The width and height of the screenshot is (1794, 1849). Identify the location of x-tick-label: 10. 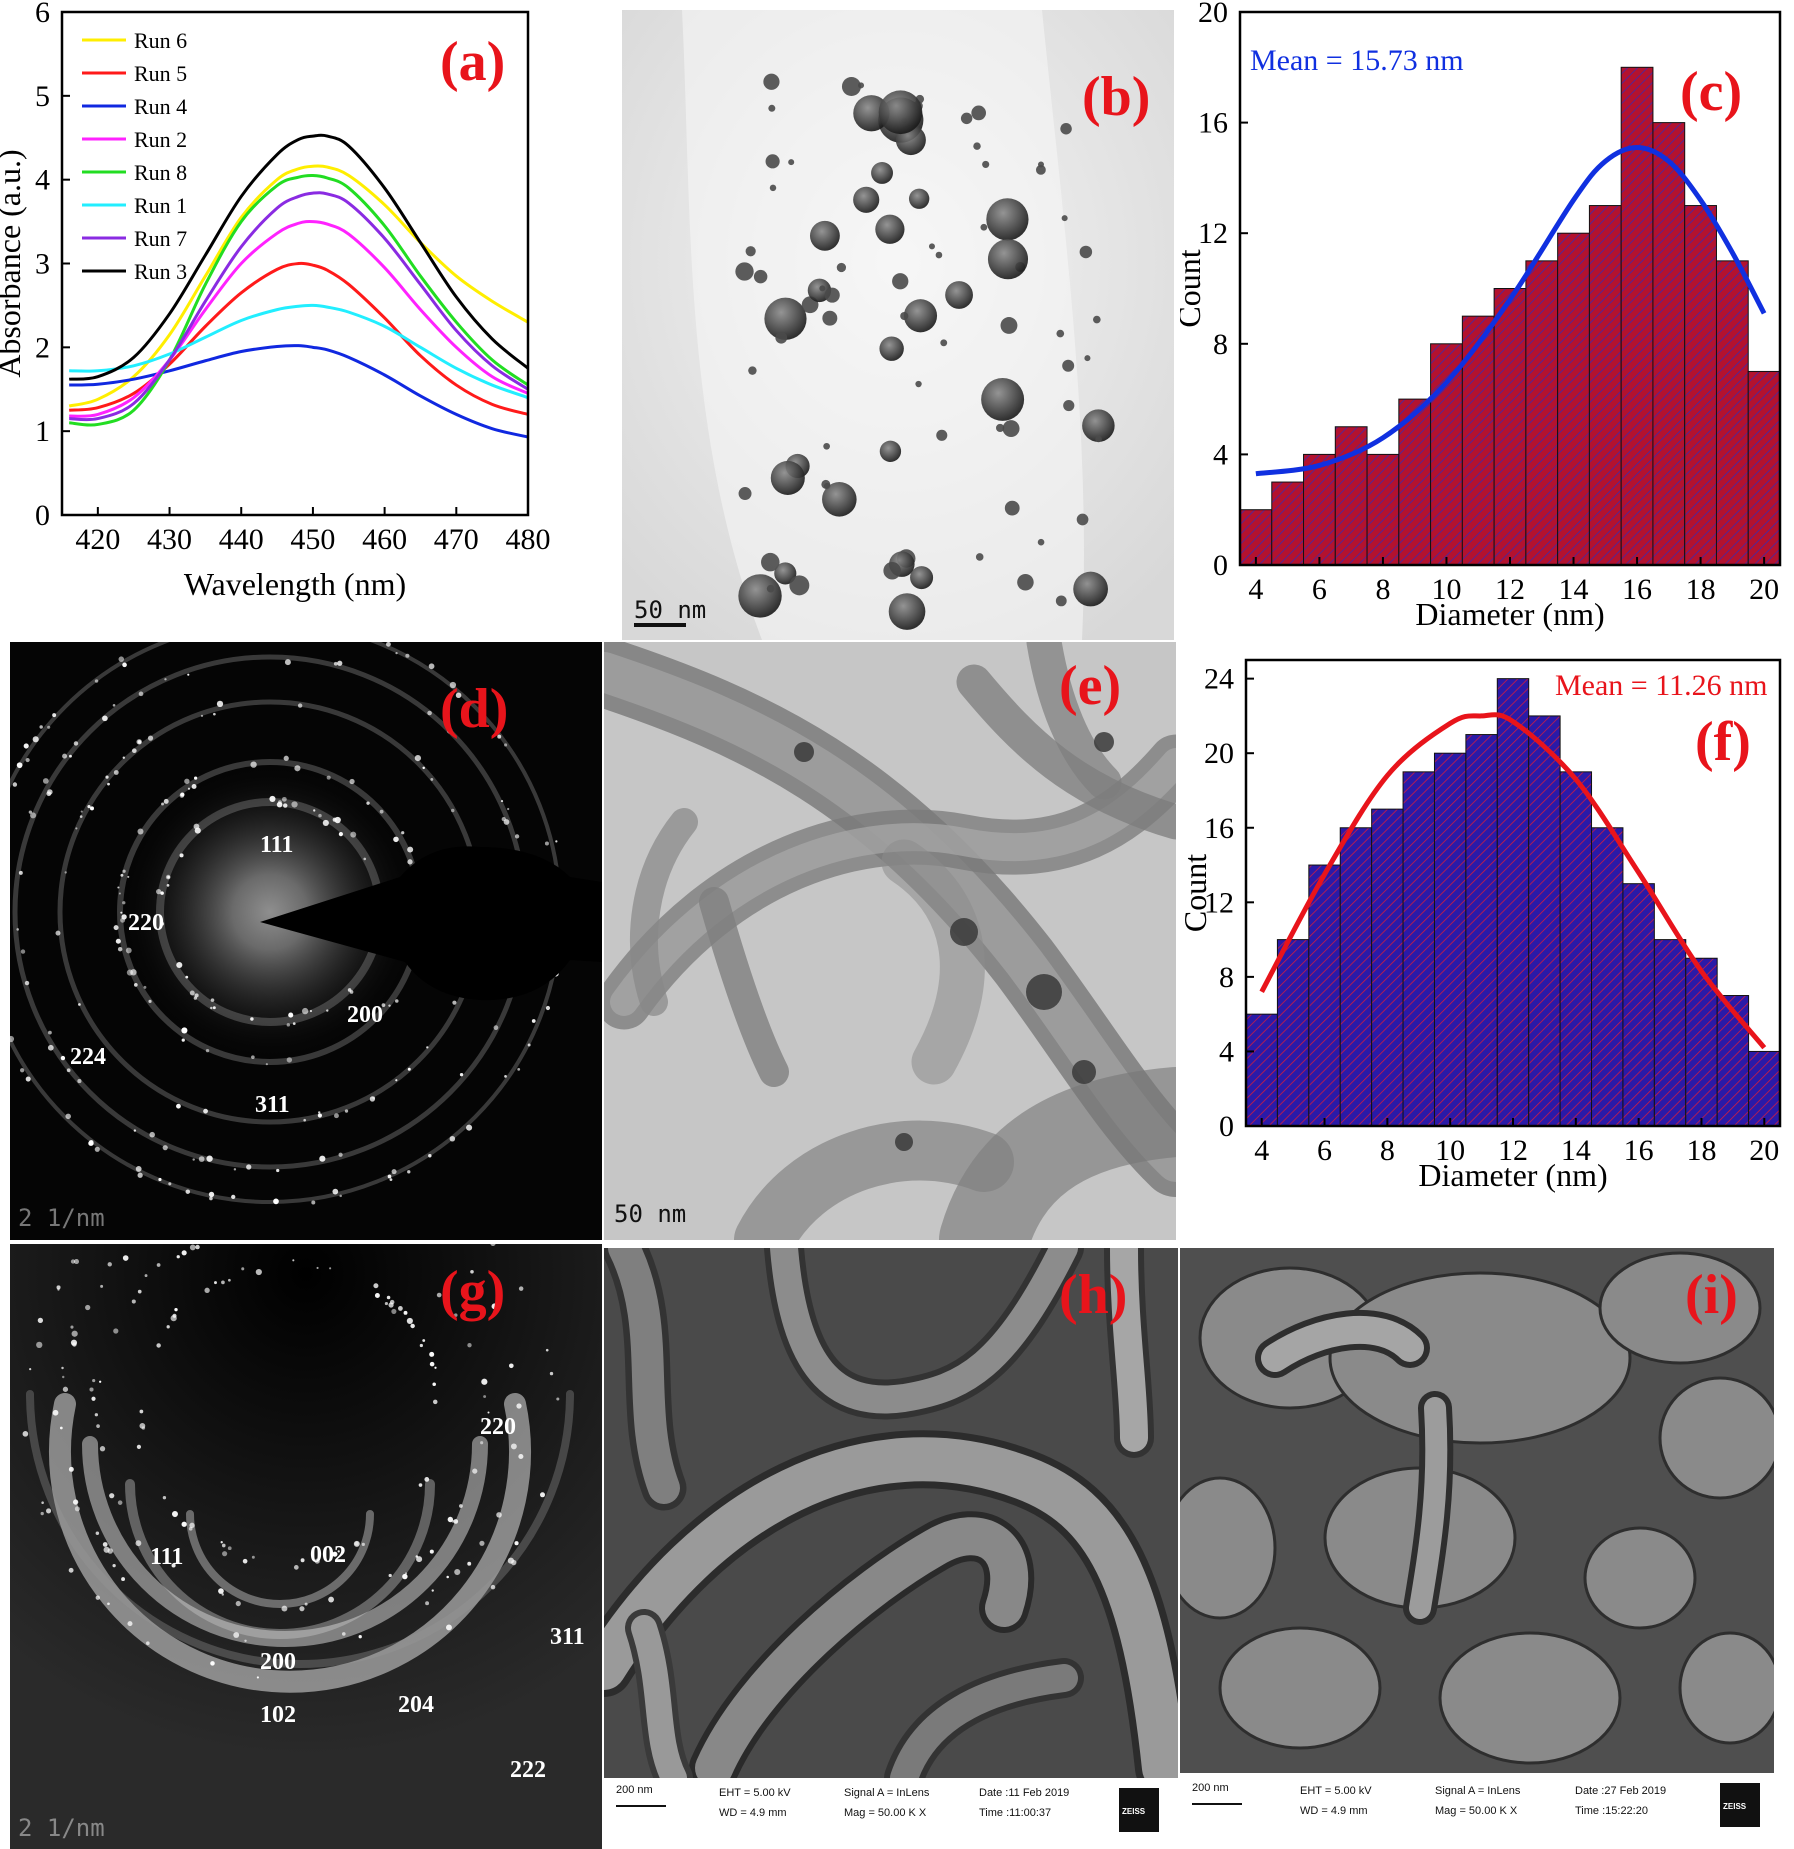
(1450, 1150).